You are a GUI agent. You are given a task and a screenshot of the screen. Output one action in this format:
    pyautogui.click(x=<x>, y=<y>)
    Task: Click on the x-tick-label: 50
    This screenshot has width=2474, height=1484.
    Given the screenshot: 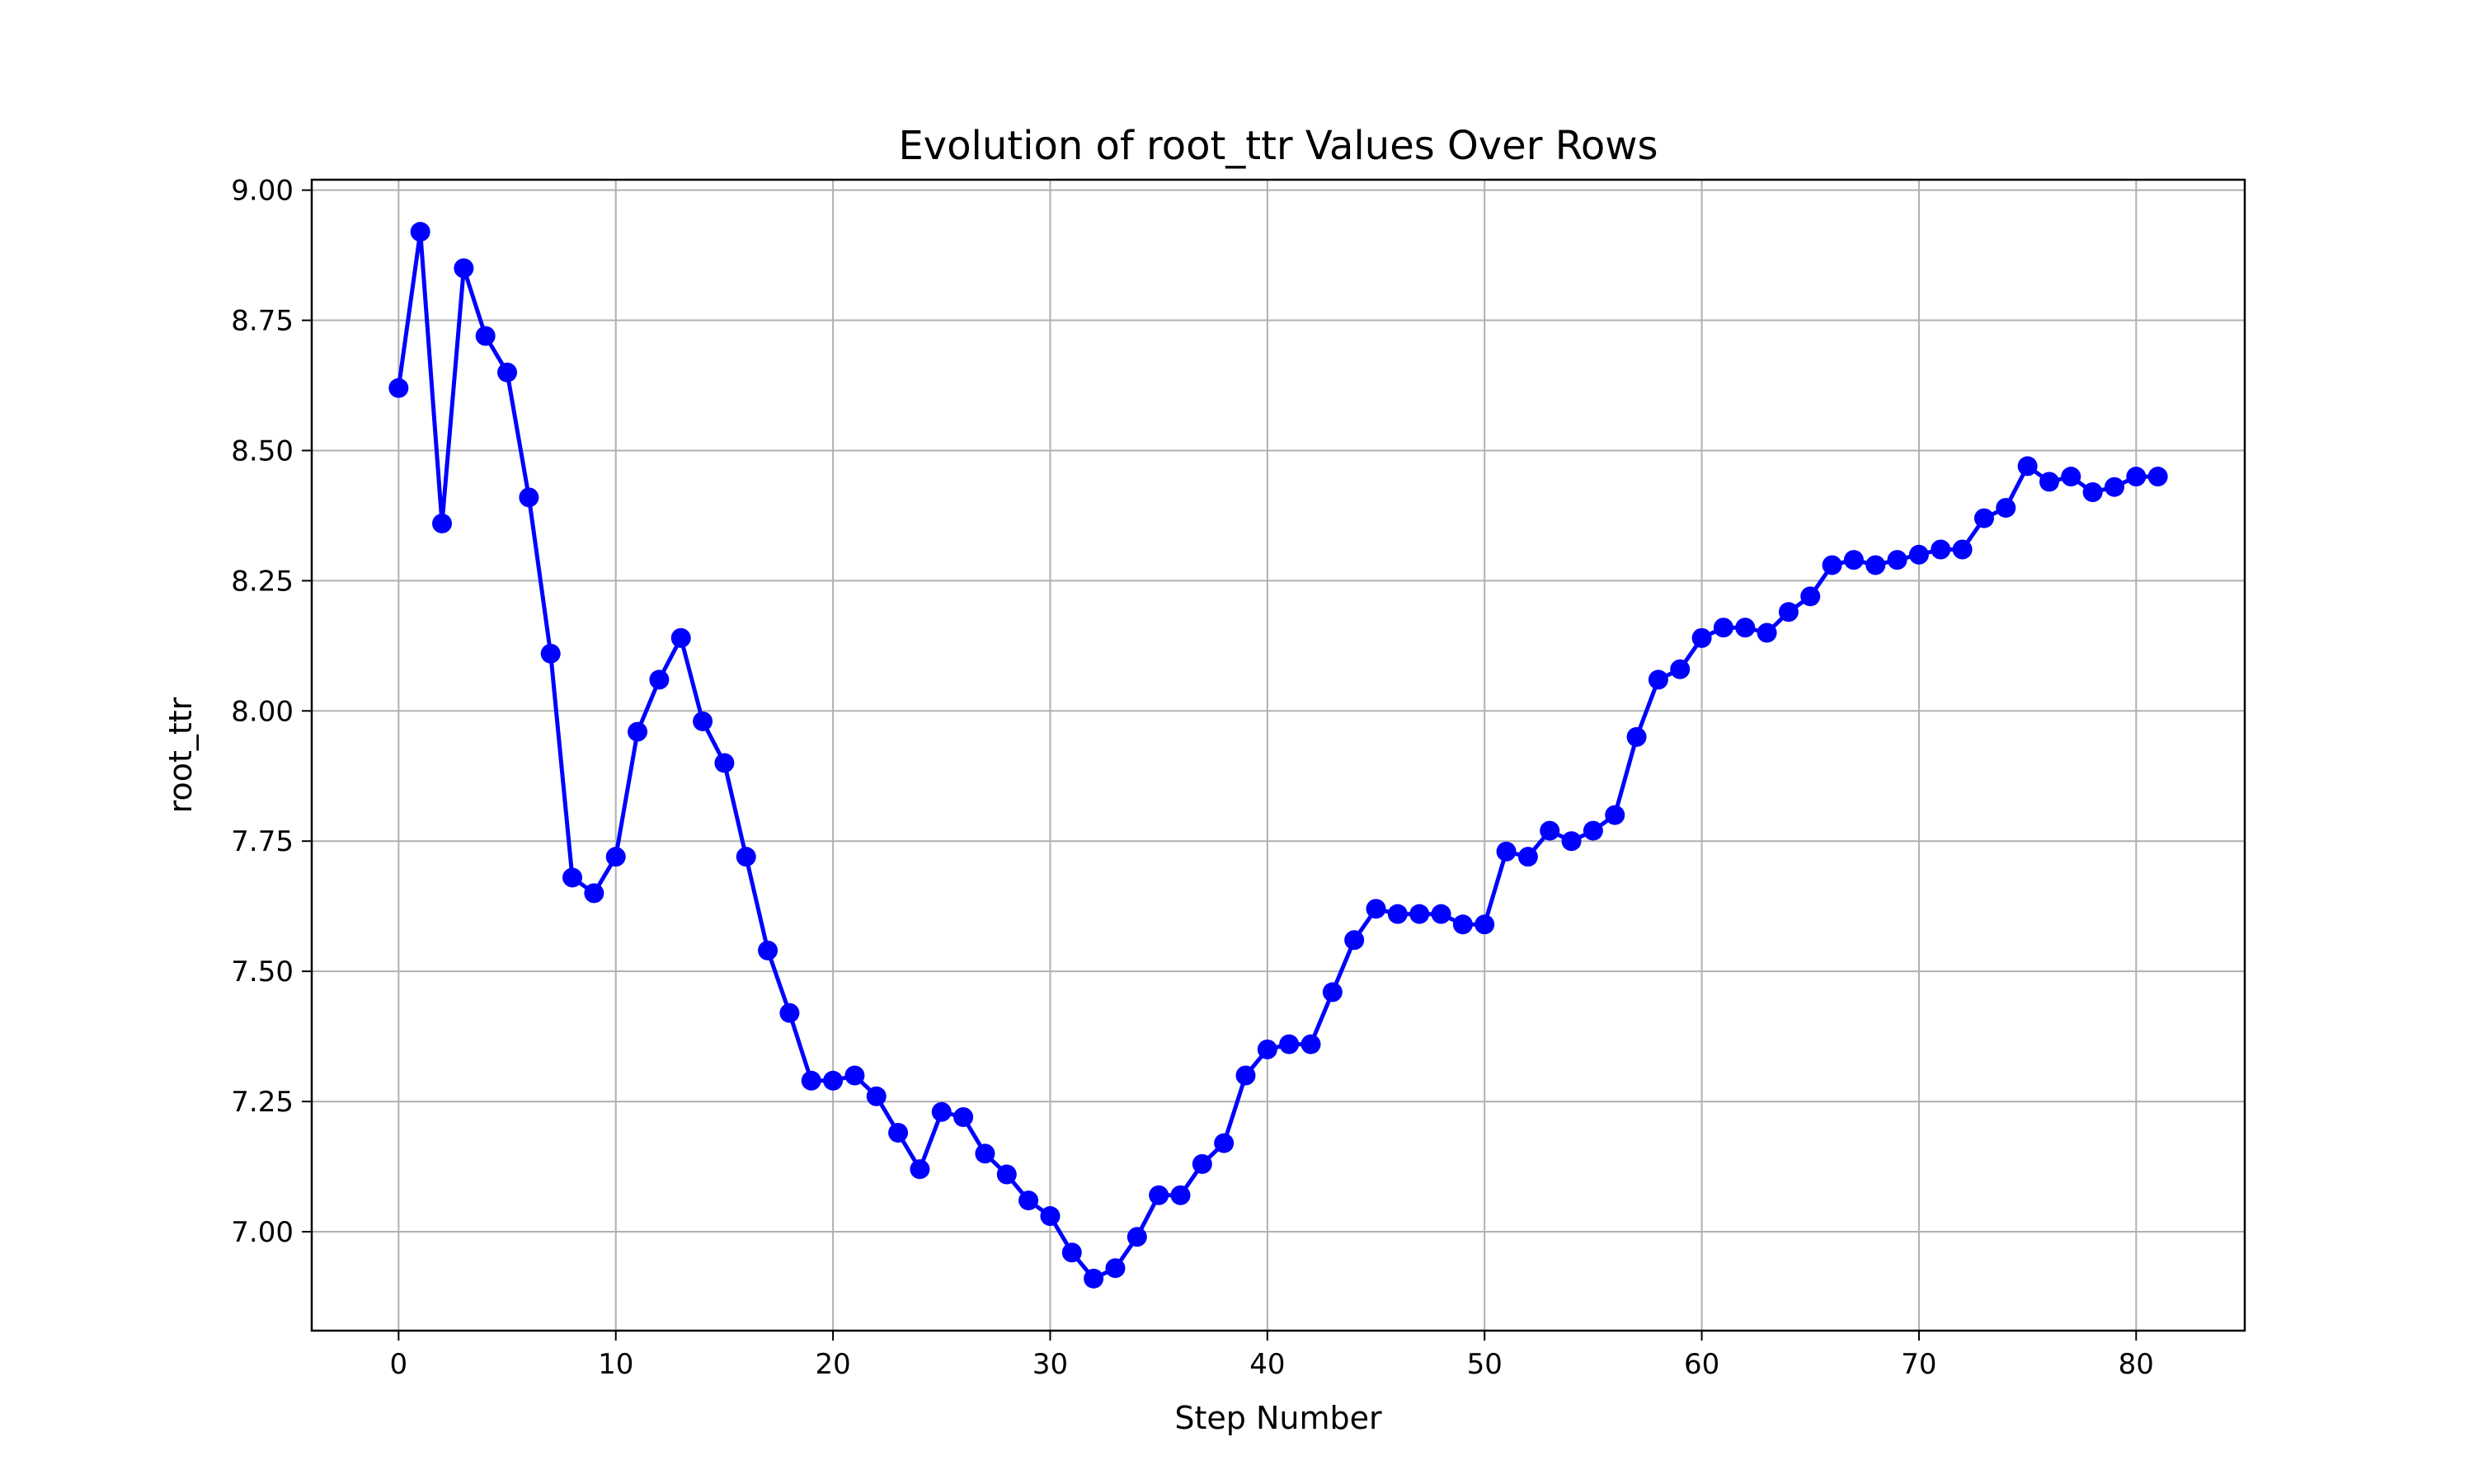 What is the action you would take?
    pyautogui.click(x=1485, y=1364)
    